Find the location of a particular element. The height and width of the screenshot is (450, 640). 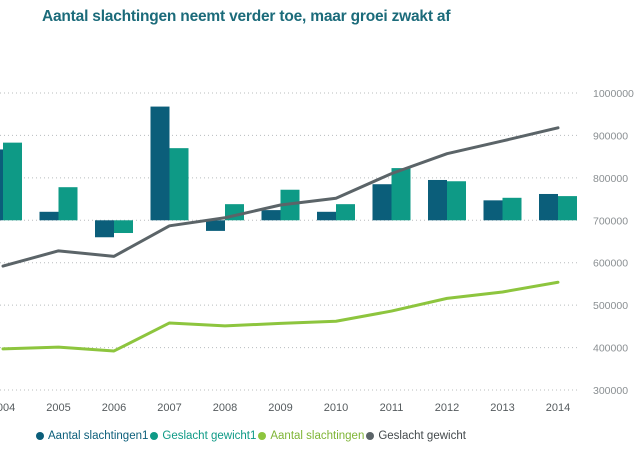

legend-item: Aantal slachtingen1 is located at coordinates (92, 436).